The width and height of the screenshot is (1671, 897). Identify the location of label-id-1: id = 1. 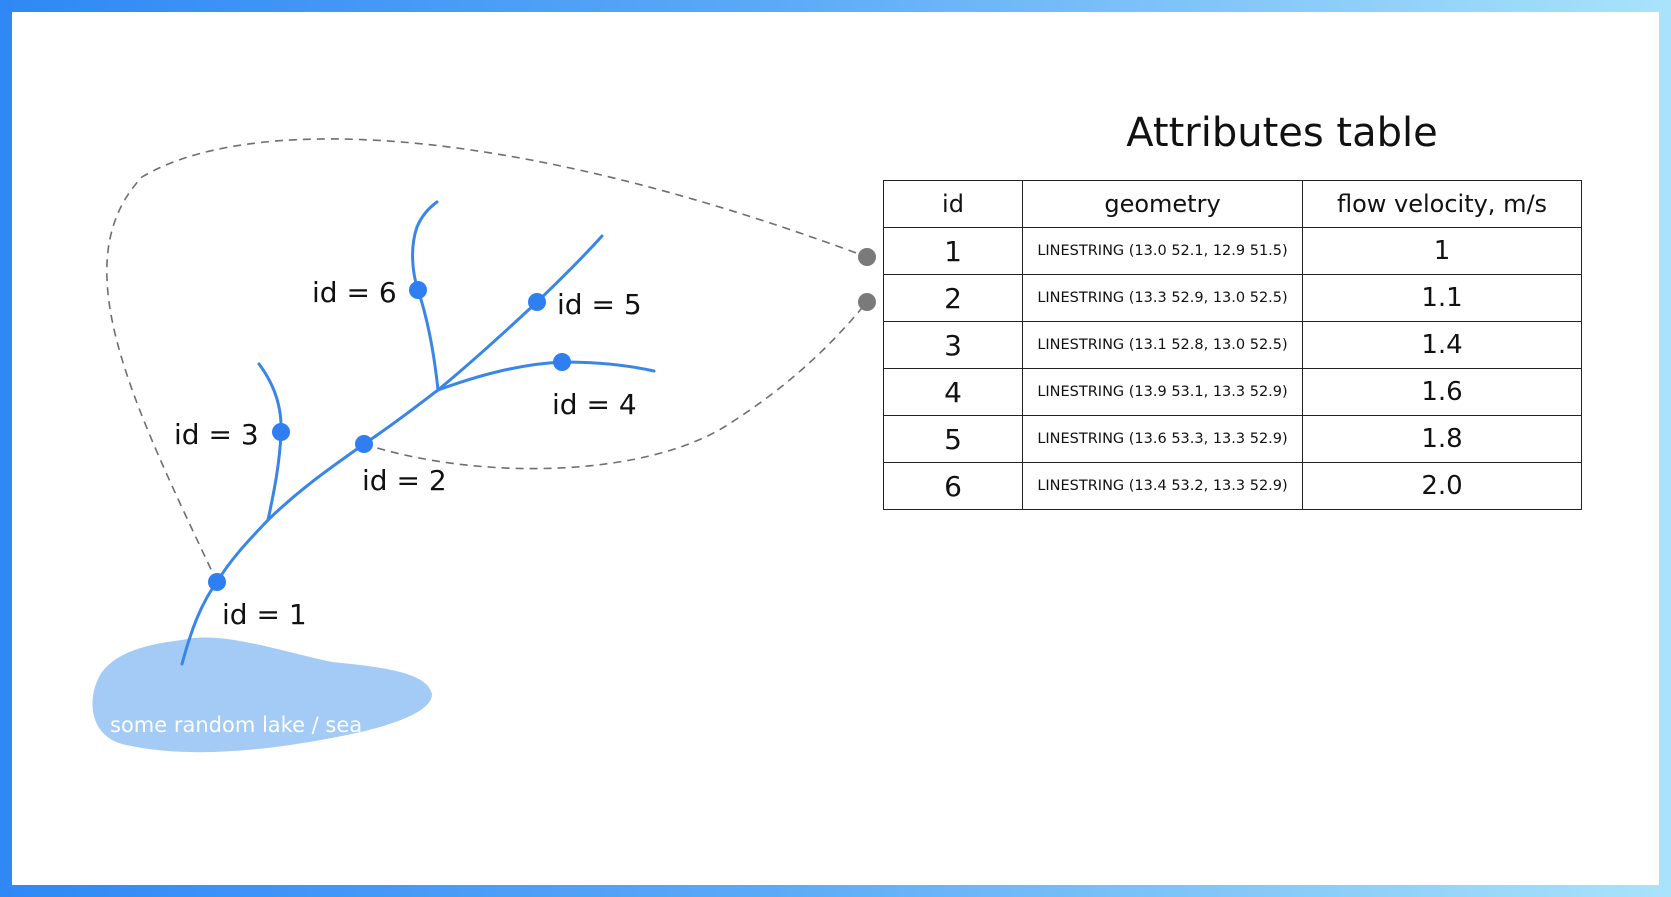
(264, 614).